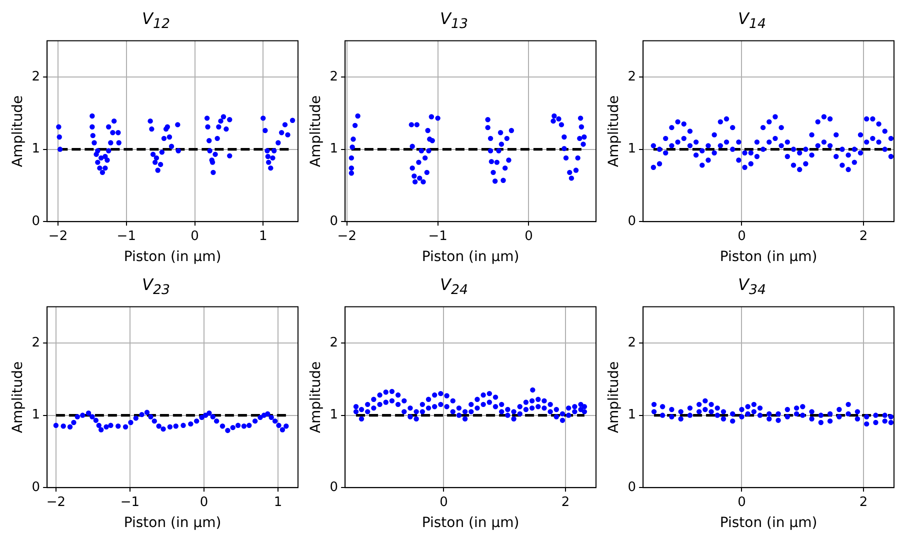 This screenshot has height=534, width=906. I want to click on chart-title: V$_{14}$, so click(752, 20).